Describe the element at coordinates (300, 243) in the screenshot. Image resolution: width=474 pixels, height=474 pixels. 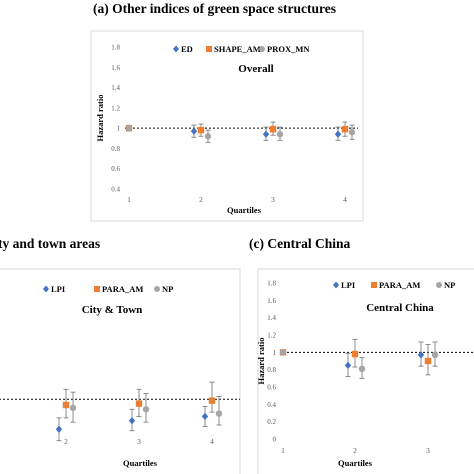
I see `panel-c-heading: (c) Central China` at that location.